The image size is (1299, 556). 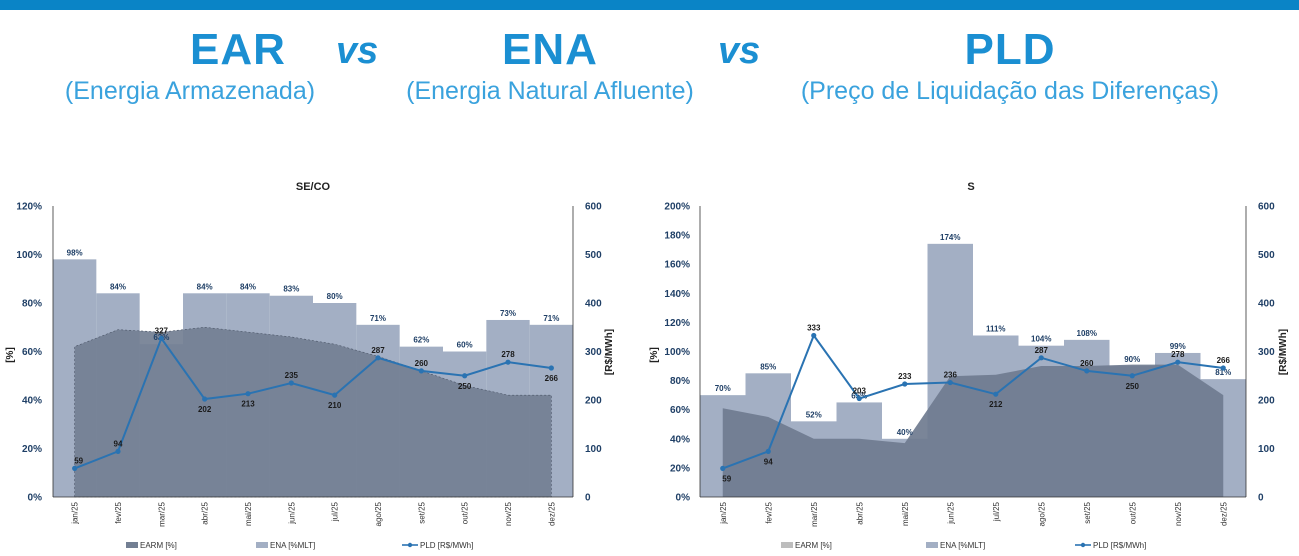 I want to click on ena-title: ENA, so click(x=550, y=49).